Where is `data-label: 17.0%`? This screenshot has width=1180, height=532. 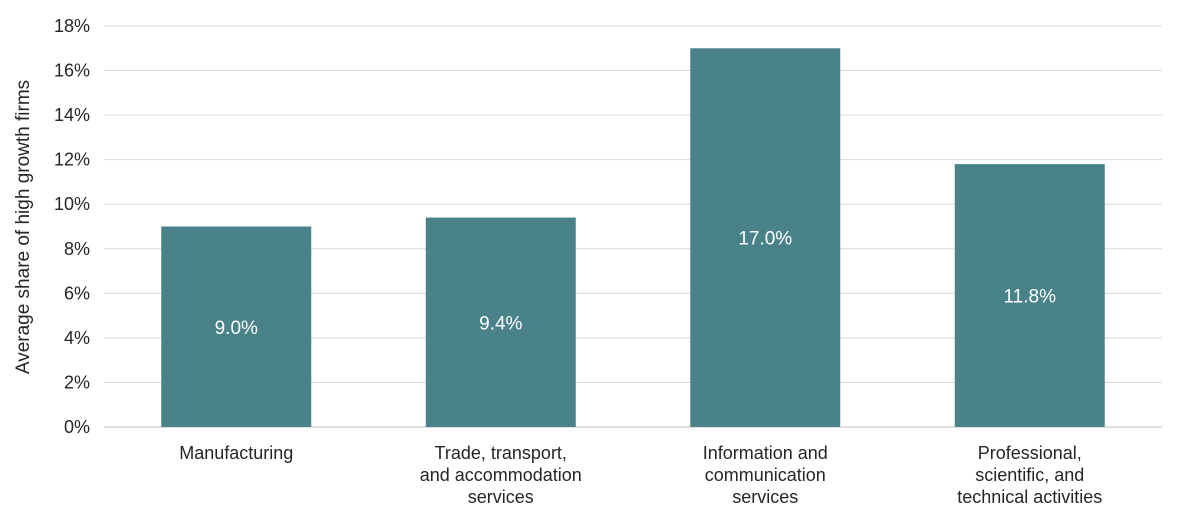
data-label: 17.0% is located at coordinates (765, 239).